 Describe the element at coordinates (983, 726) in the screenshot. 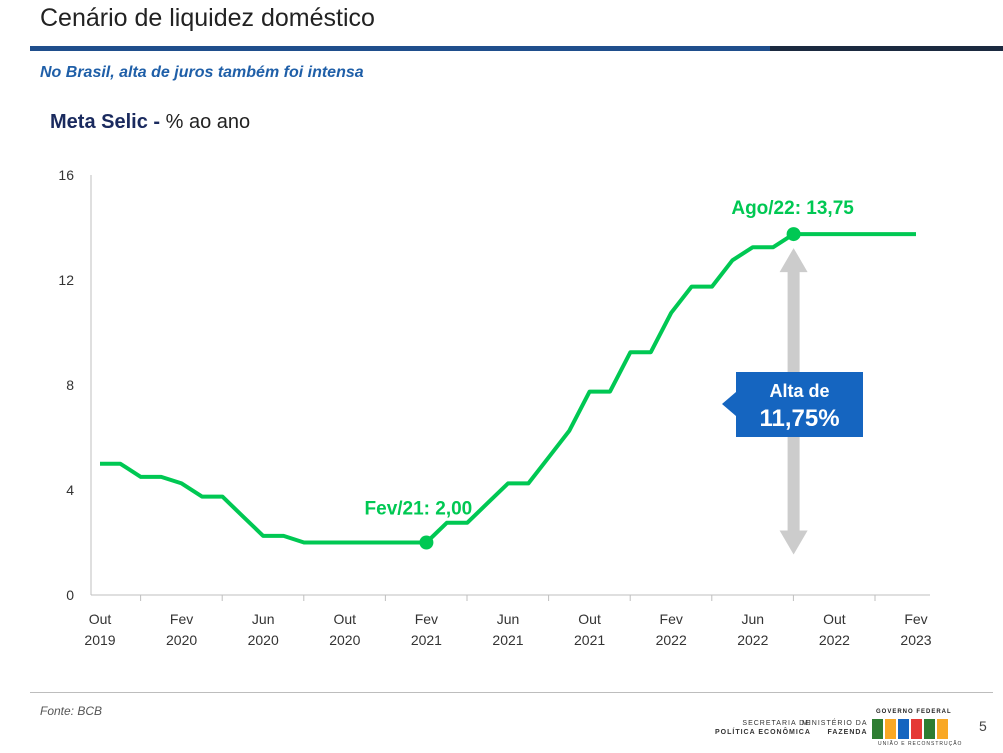

I see `page-number: 5` at that location.